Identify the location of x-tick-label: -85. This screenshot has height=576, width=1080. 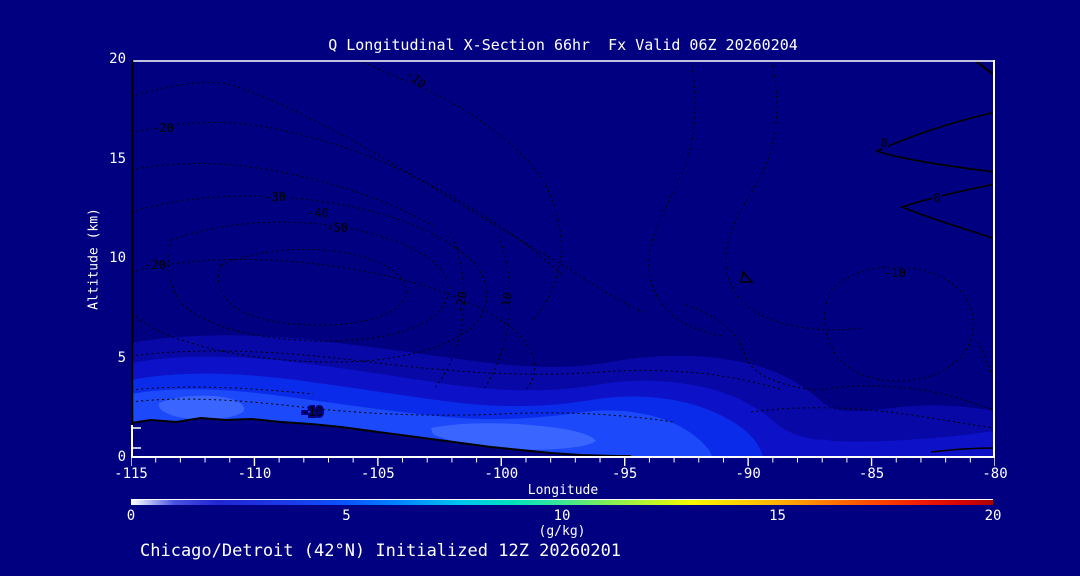
(871, 474).